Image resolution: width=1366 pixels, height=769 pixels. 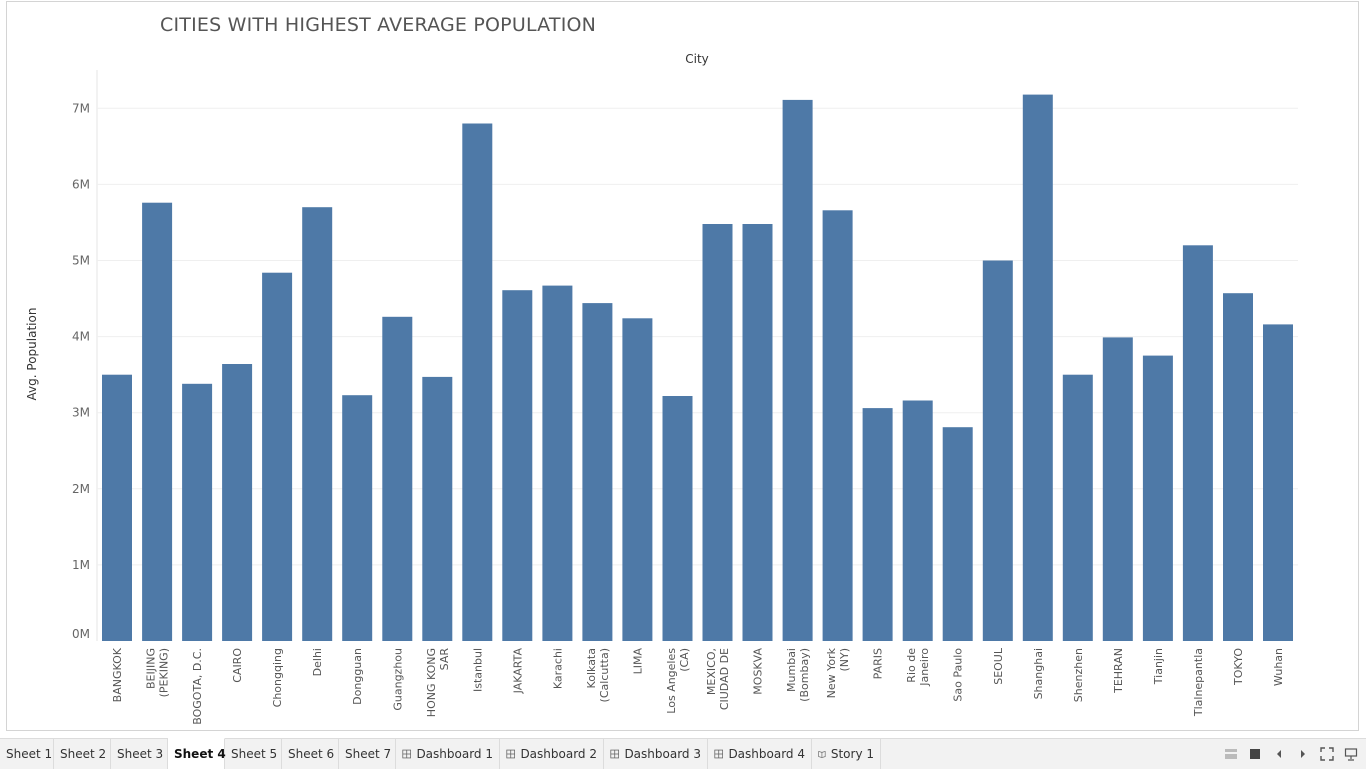 I want to click on x-tick-label: PARIS, so click(x=878, y=663).